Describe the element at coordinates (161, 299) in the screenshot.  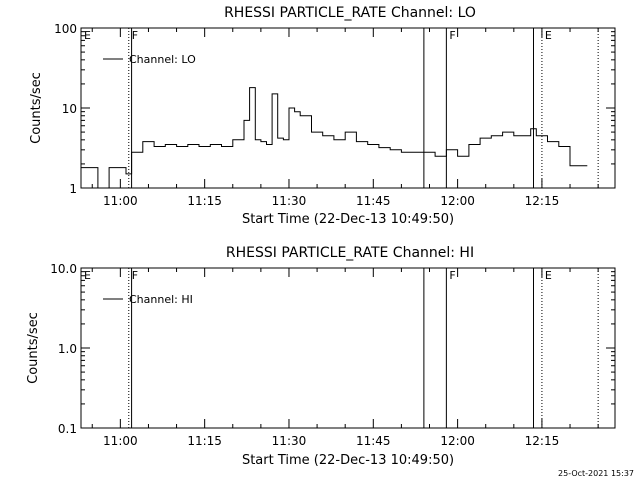
I see `legend-label: Channel: HI` at that location.